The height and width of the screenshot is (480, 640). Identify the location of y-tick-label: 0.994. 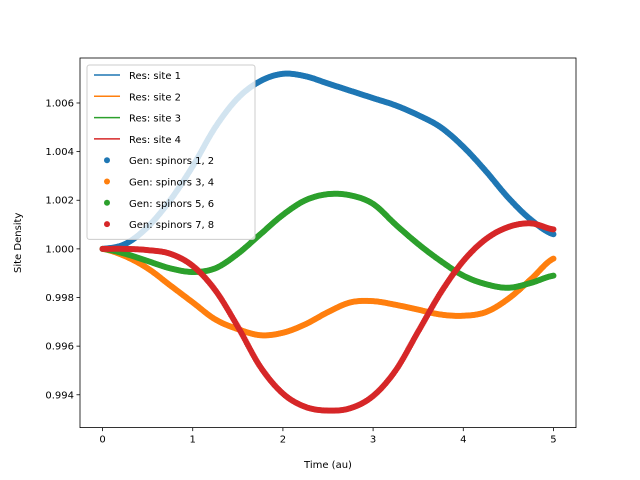
(59, 395).